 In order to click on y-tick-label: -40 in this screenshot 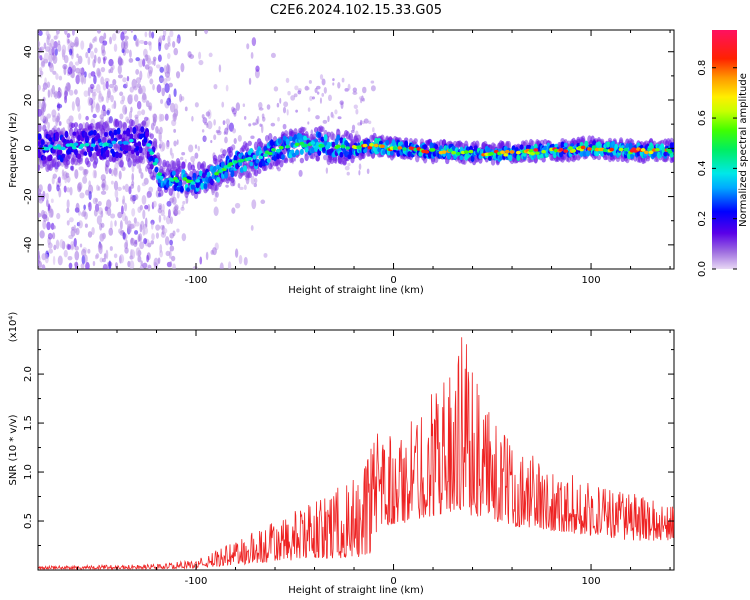, I will do `click(28, 245)`.